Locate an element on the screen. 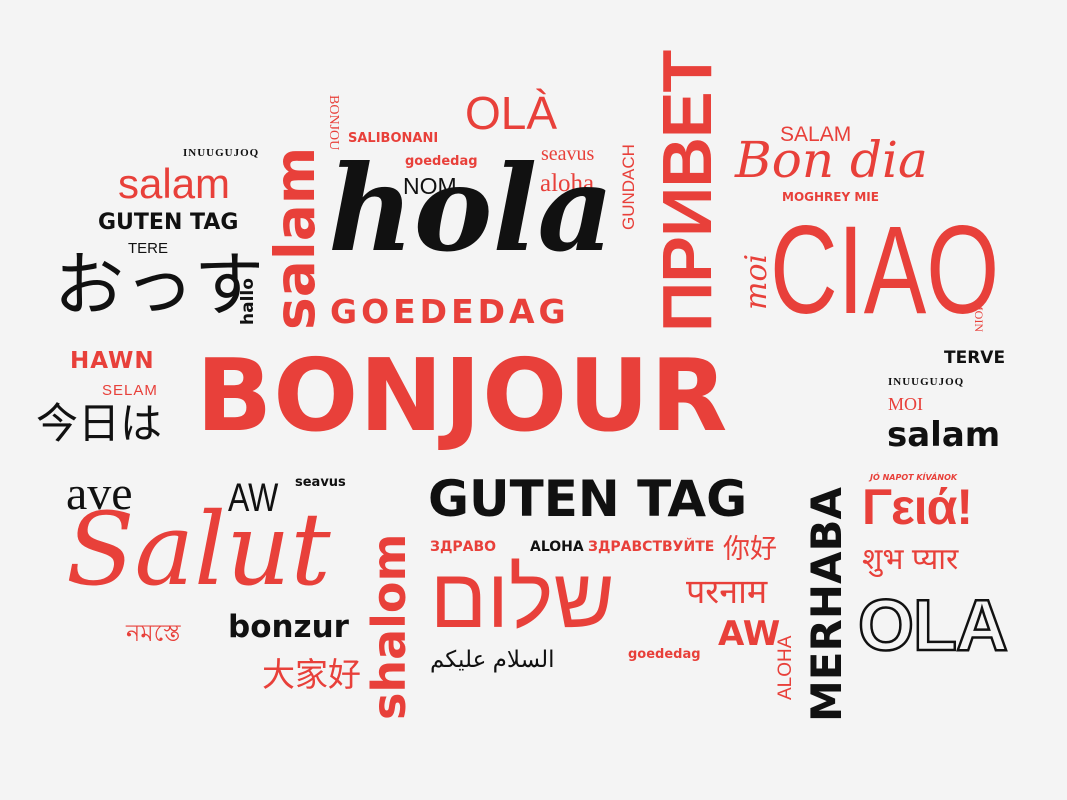 The image size is (1067, 800). word-seavus-mid: seavus is located at coordinates (320, 482).